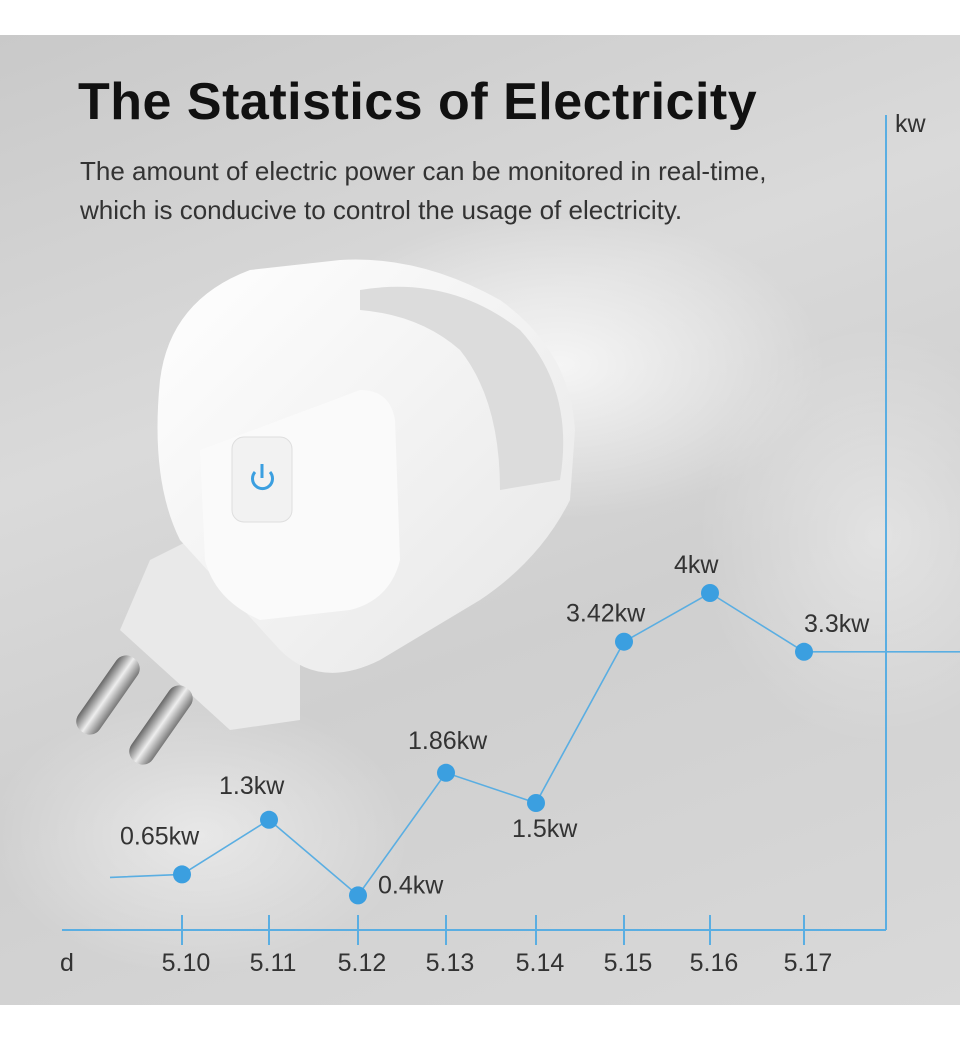 The width and height of the screenshot is (960, 1062). I want to click on page-title: The Statistics of Electricity, so click(418, 102).